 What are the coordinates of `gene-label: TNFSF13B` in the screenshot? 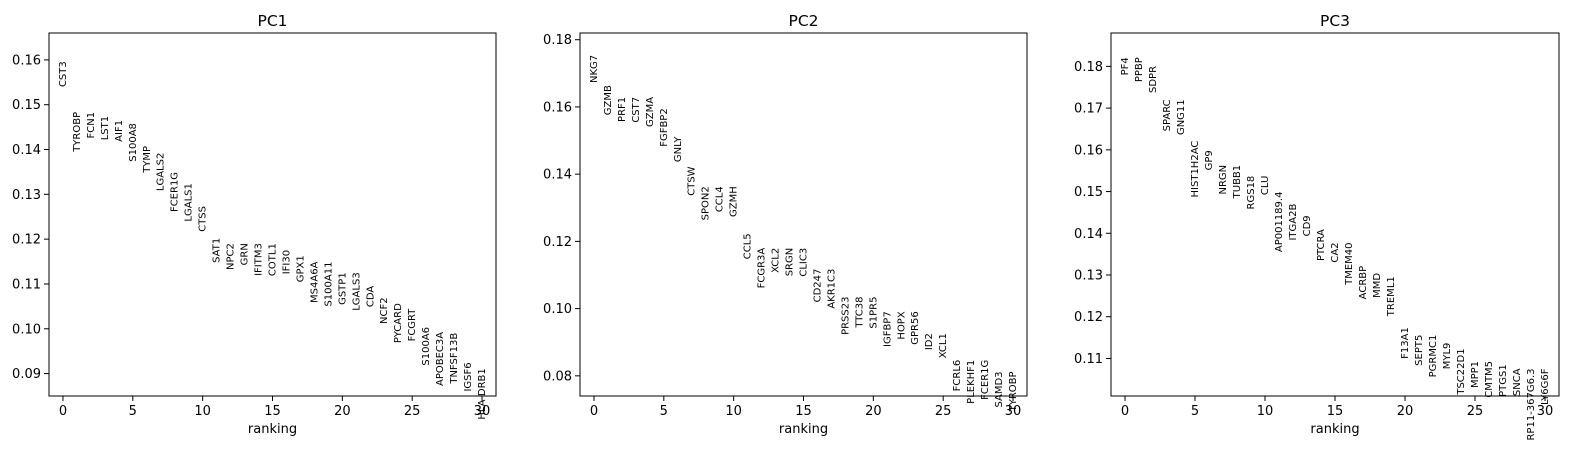 It's located at (454, 359).